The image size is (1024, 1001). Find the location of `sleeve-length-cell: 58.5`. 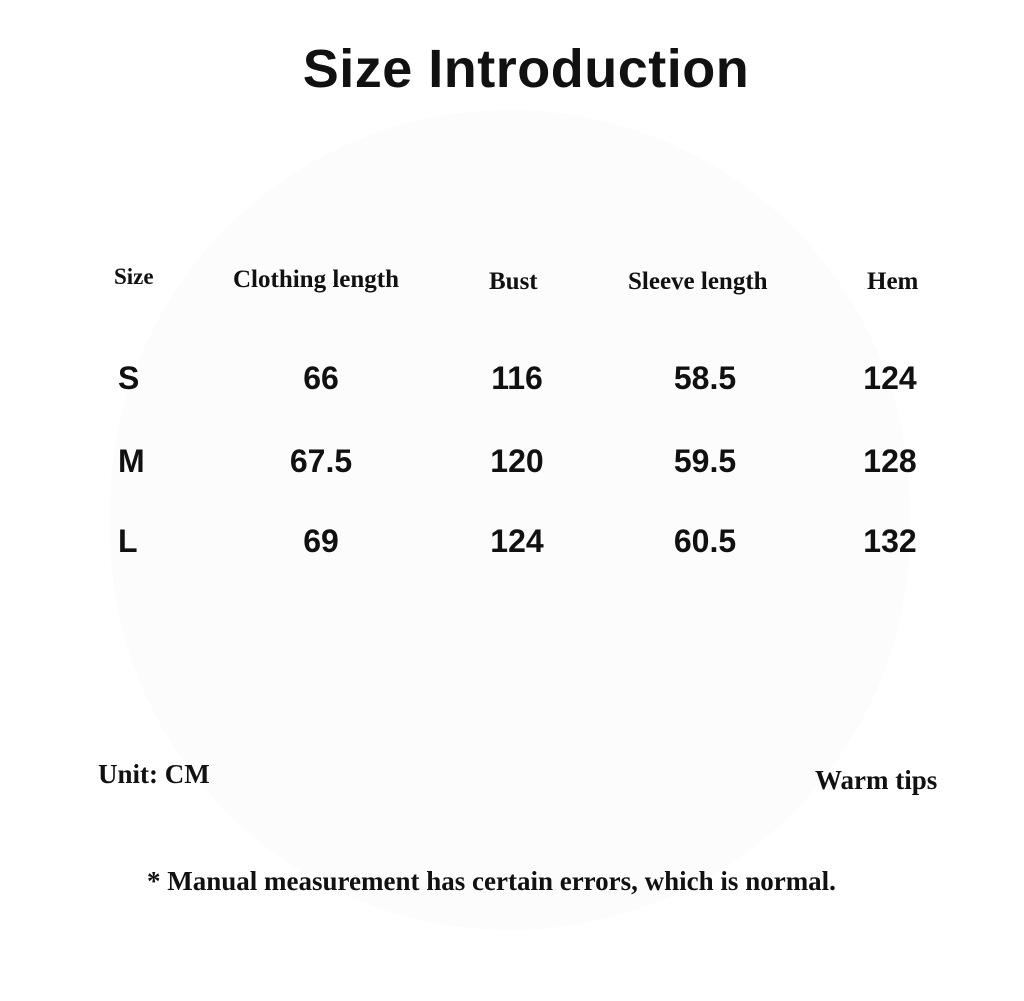

sleeve-length-cell: 58.5 is located at coordinates (705, 378).